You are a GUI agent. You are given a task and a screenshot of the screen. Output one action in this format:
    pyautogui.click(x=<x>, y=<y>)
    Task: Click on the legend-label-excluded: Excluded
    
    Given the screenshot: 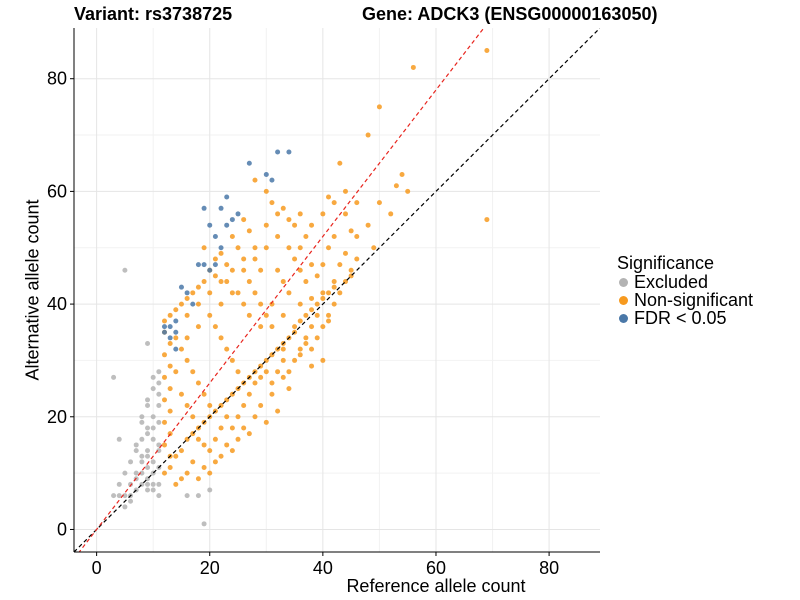 What is the action you would take?
    pyautogui.click(x=671, y=281)
    